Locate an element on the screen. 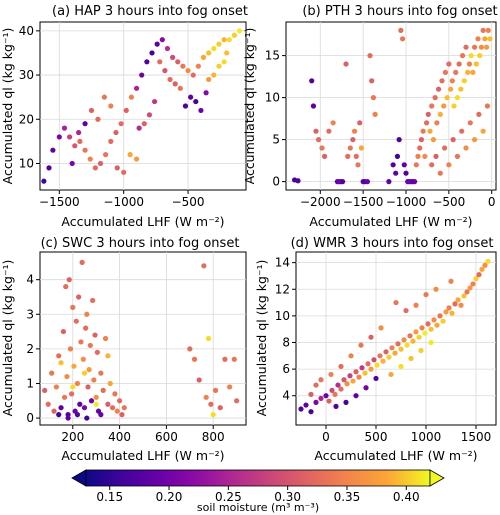 The height and width of the screenshot is (515, 500). y-tick-label: 6 is located at coordinates (286, 369).